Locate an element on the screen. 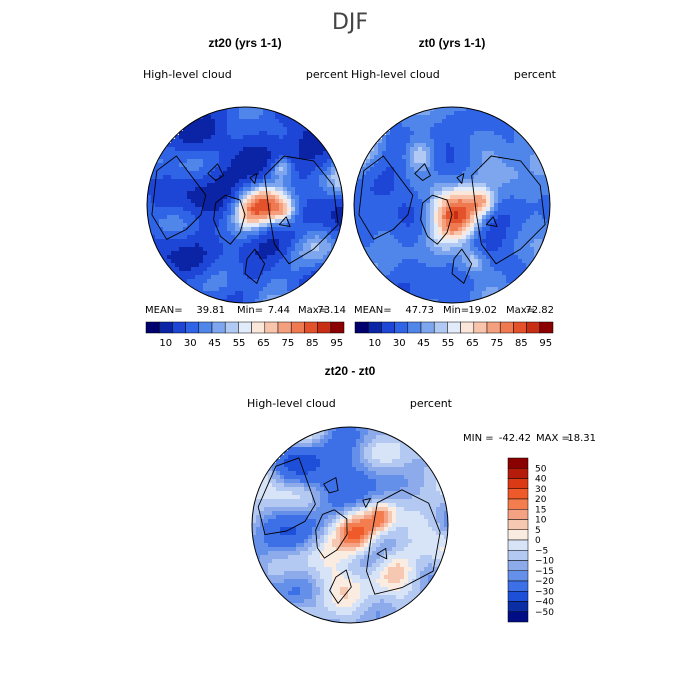 This screenshot has height=700, width=700. coastline is located at coordinates (229, 219).